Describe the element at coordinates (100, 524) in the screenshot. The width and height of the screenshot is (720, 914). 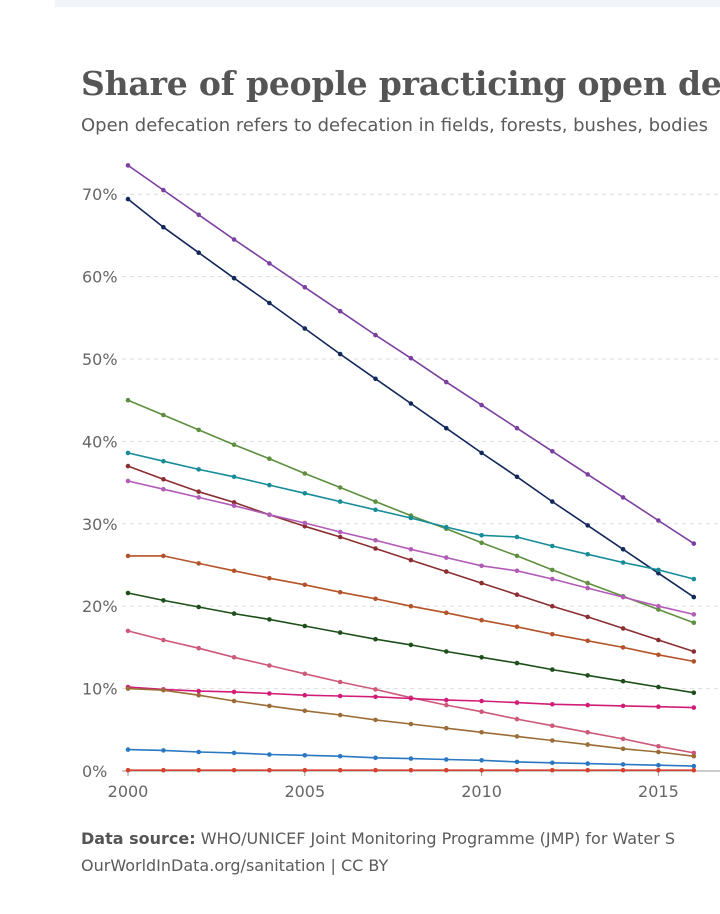
I see `y-tick-label: 30%` at that location.